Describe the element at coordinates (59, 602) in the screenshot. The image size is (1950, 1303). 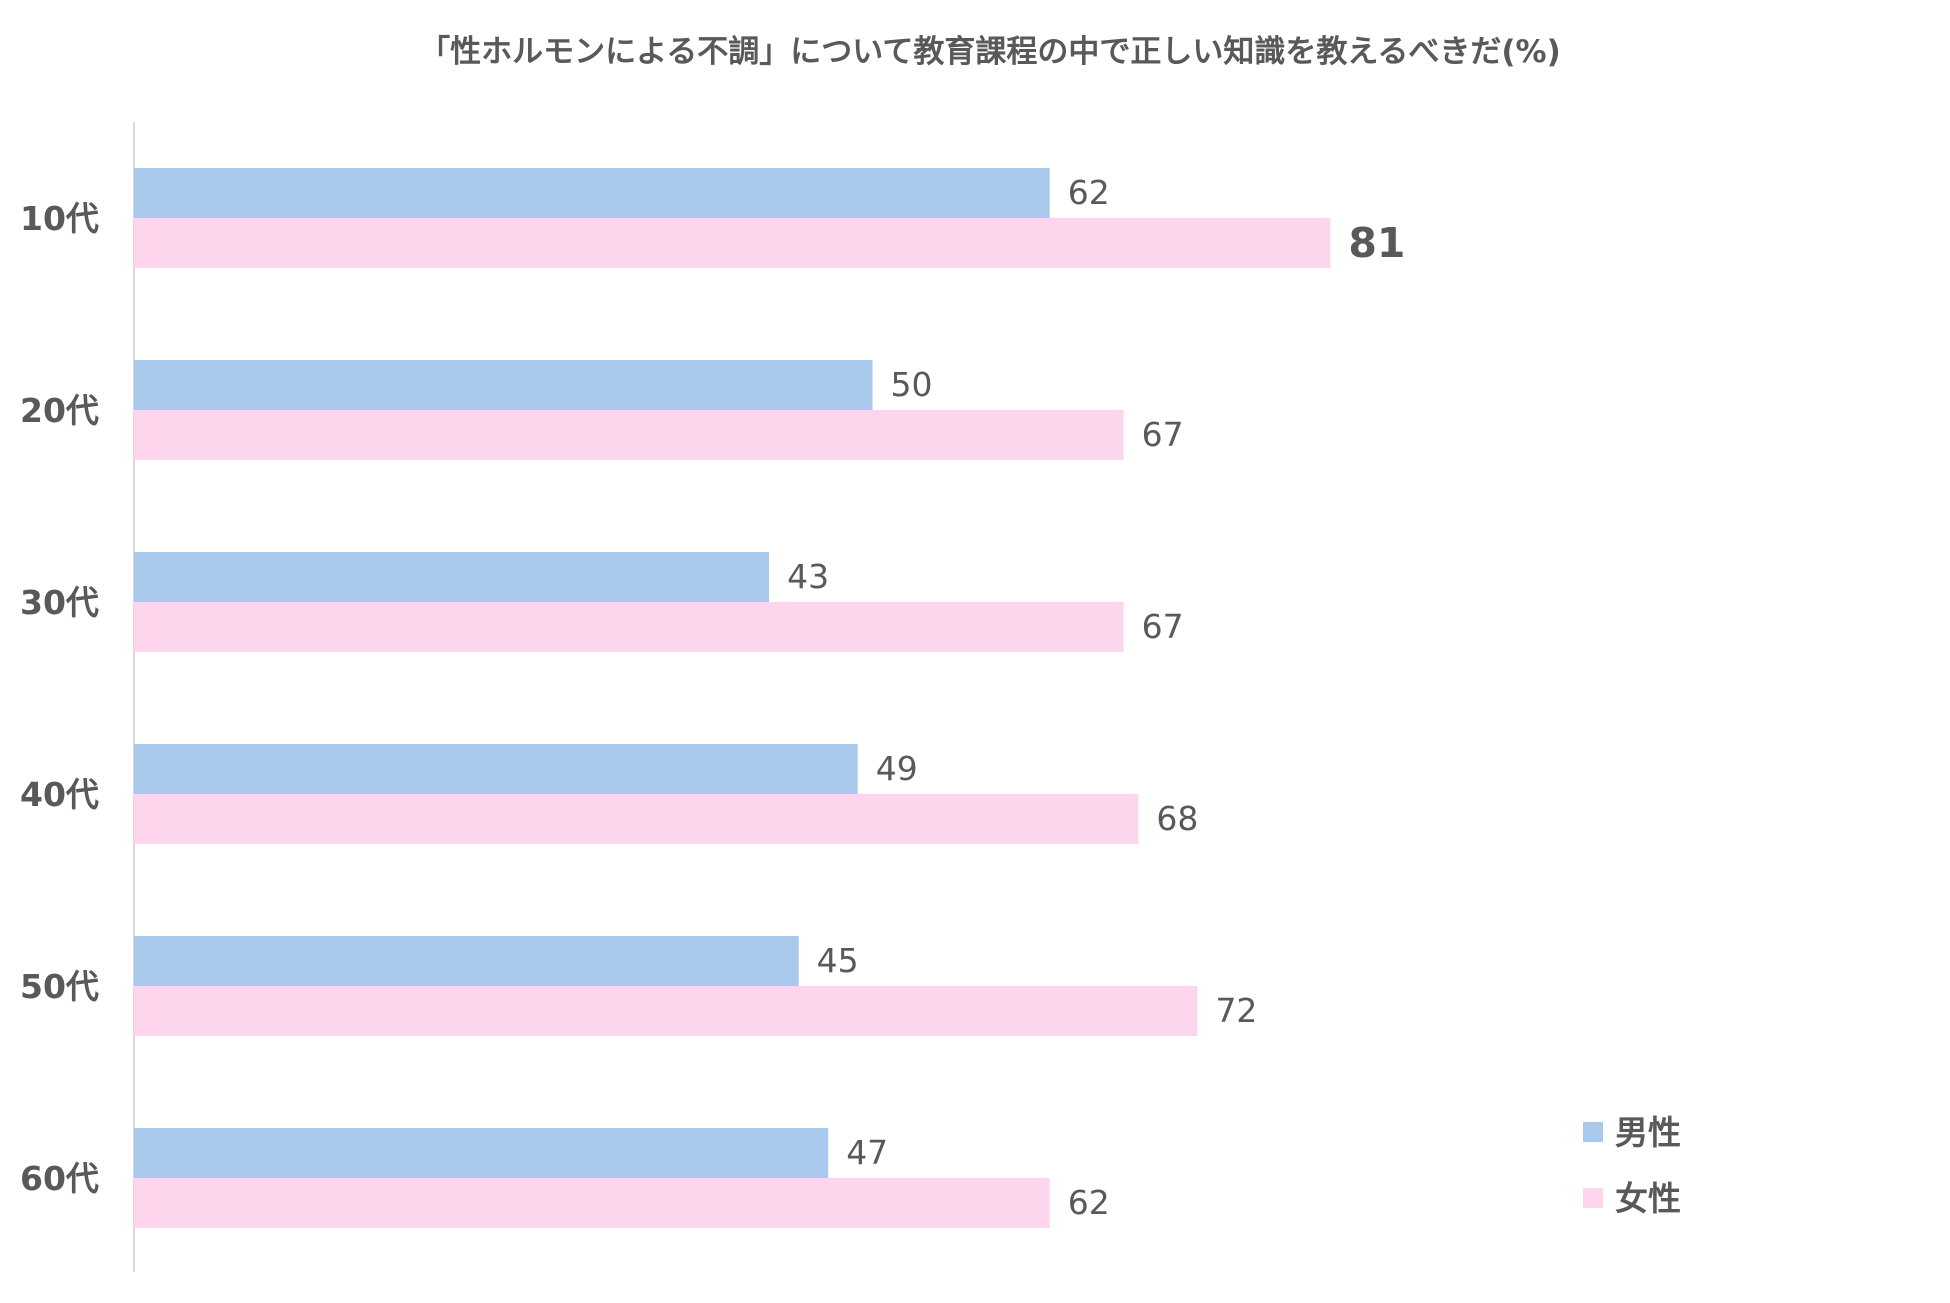
I see `category-label: 30代` at that location.